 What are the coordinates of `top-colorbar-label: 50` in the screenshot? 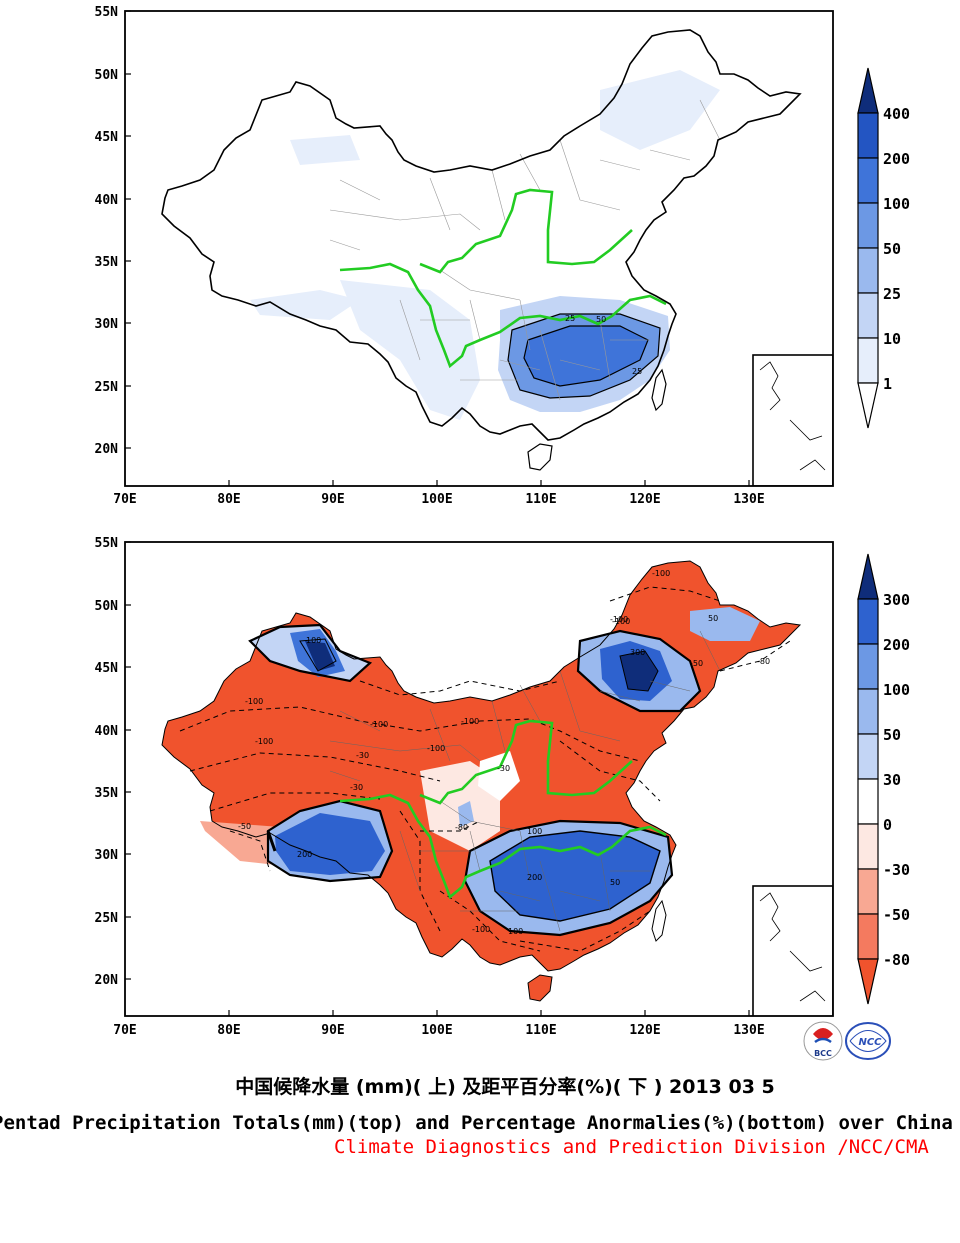 It's located at (892, 249).